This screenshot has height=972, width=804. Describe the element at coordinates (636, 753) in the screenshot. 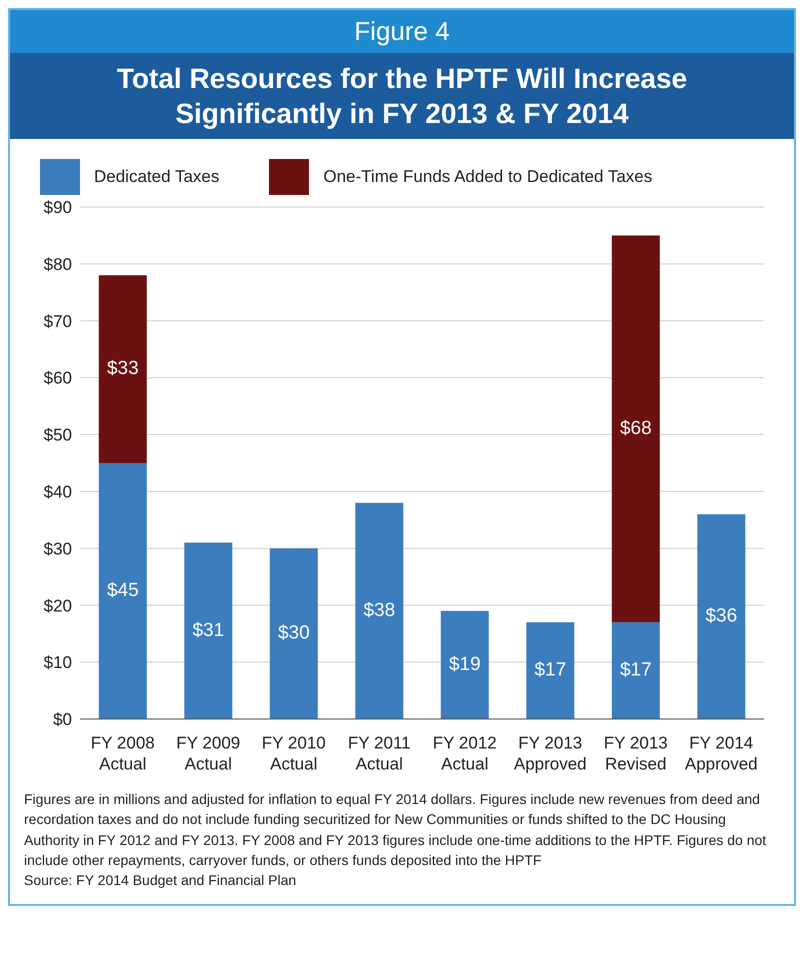

I see `x-tick-label: FY 2013 Revised` at that location.